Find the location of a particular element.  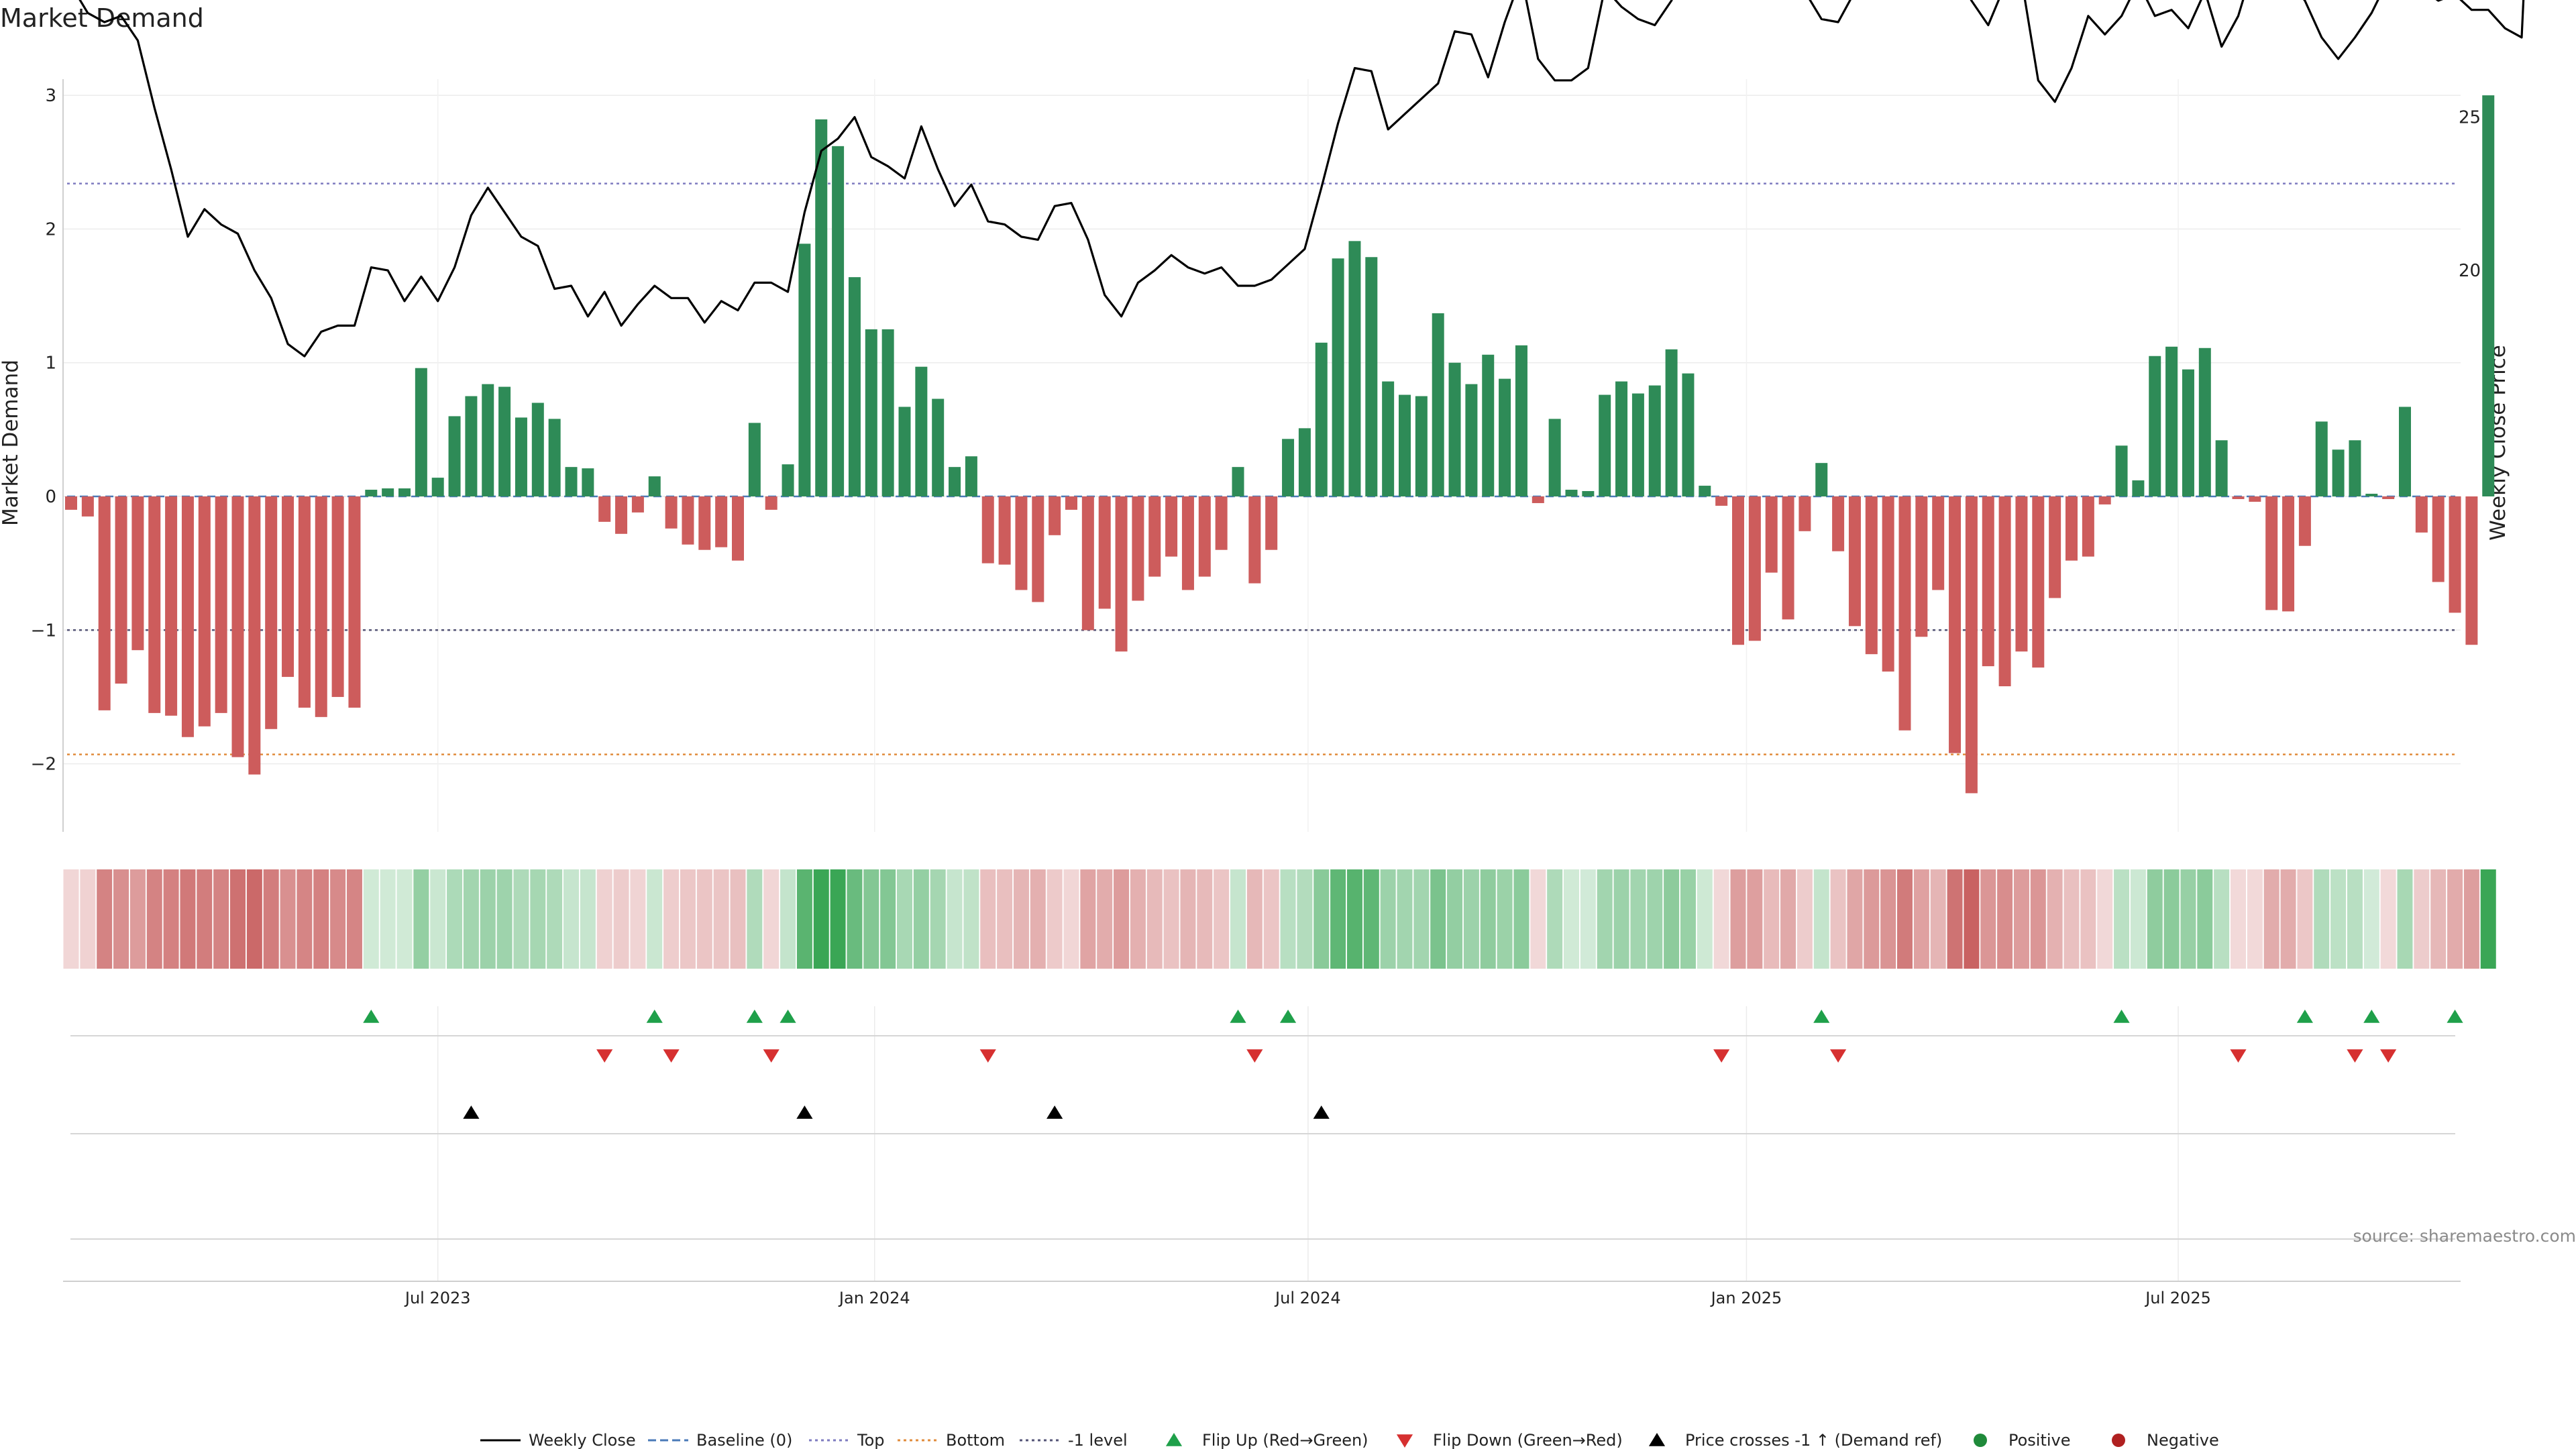

demand-heat-strip is located at coordinates (1279, 919).